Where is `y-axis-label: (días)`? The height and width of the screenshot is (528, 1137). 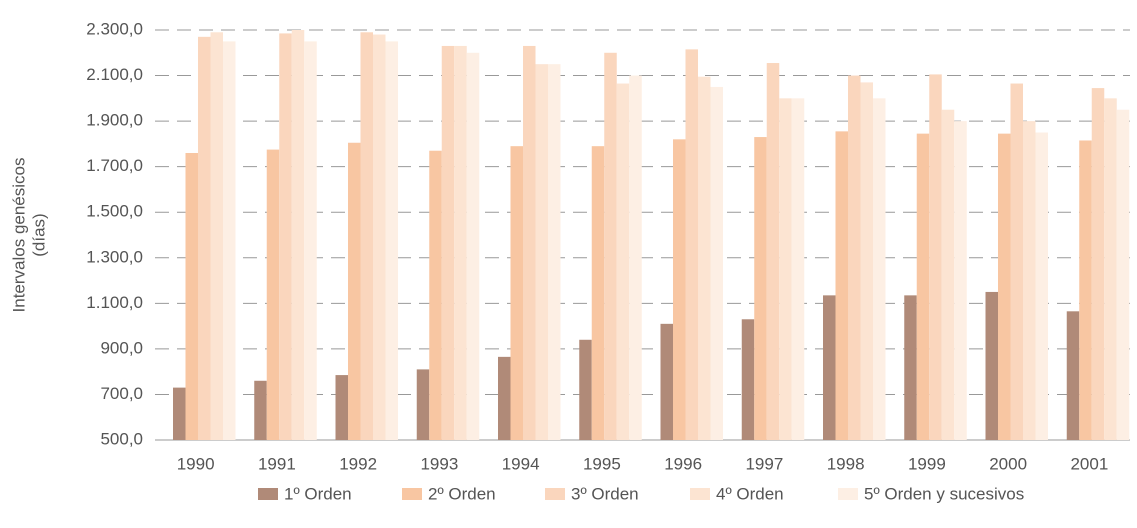 y-axis-label: (días) is located at coordinates (38, 234).